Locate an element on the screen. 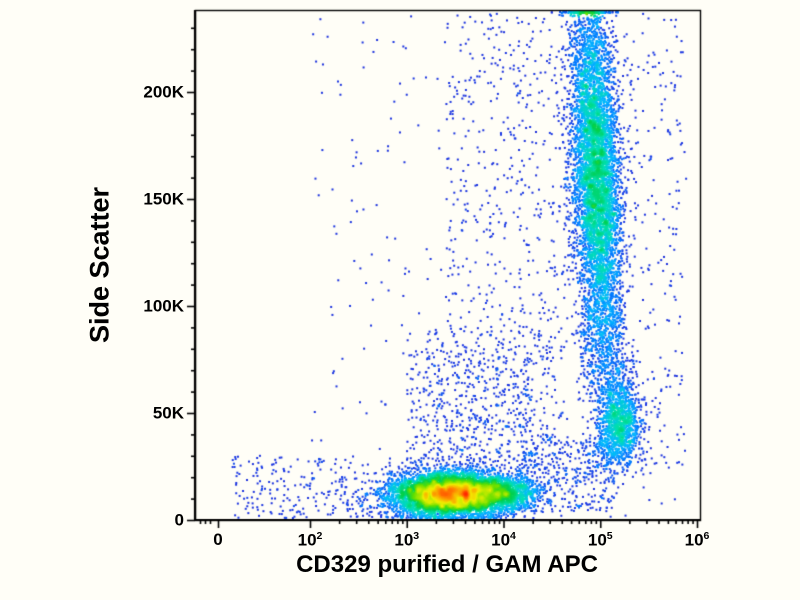  x-tick-label: 10⁶ is located at coordinates (697, 540).